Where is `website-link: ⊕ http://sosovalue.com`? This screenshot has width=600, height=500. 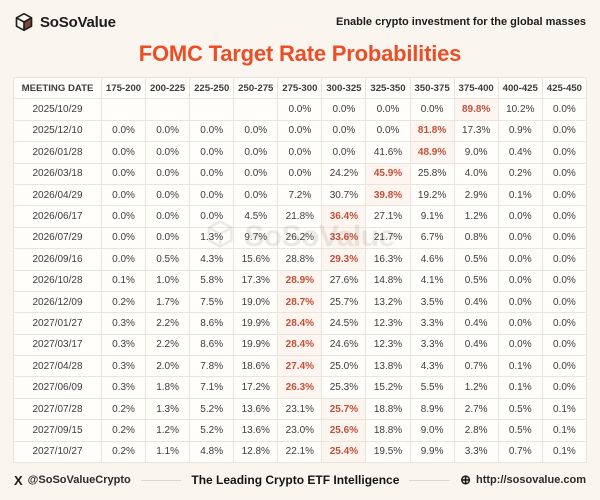 website-link: ⊕ http://sosovalue.com is located at coordinates (523, 480).